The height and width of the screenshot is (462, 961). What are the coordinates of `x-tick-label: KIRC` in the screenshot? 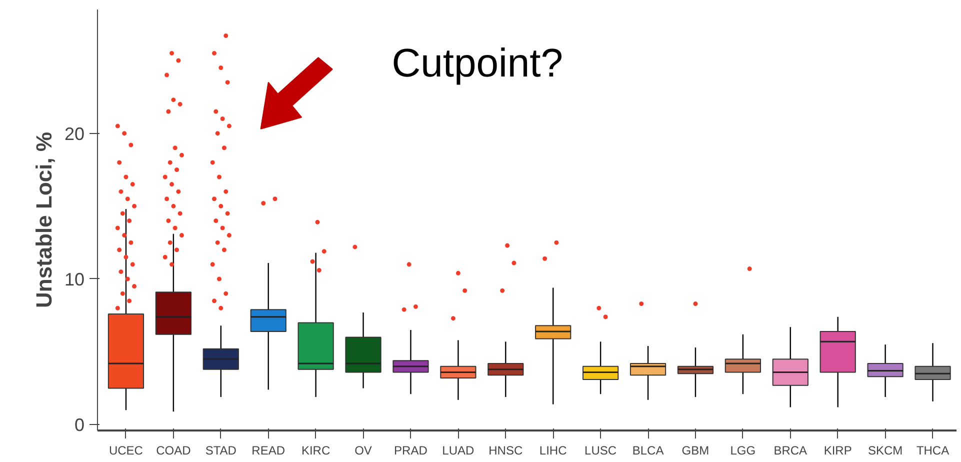 It's located at (315, 451).